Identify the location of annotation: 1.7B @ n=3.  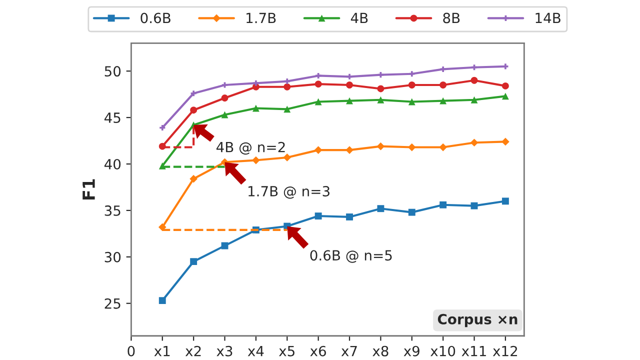
(289, 192).